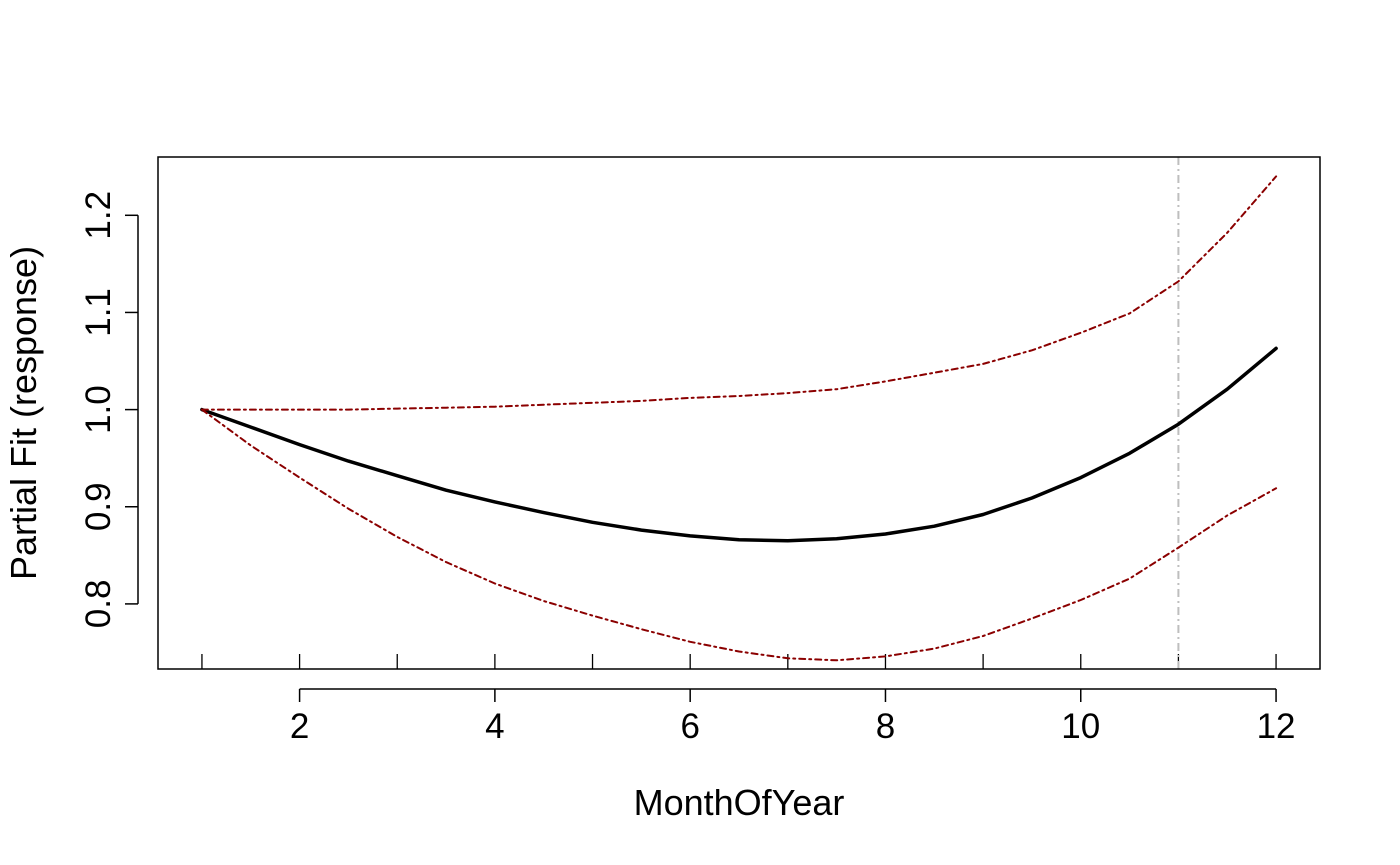 The image size is (1400, 865). Describe the element at coordinates (739, 802) in the screenshot. I see `x-axis-label: MonthOfYear` at that location.